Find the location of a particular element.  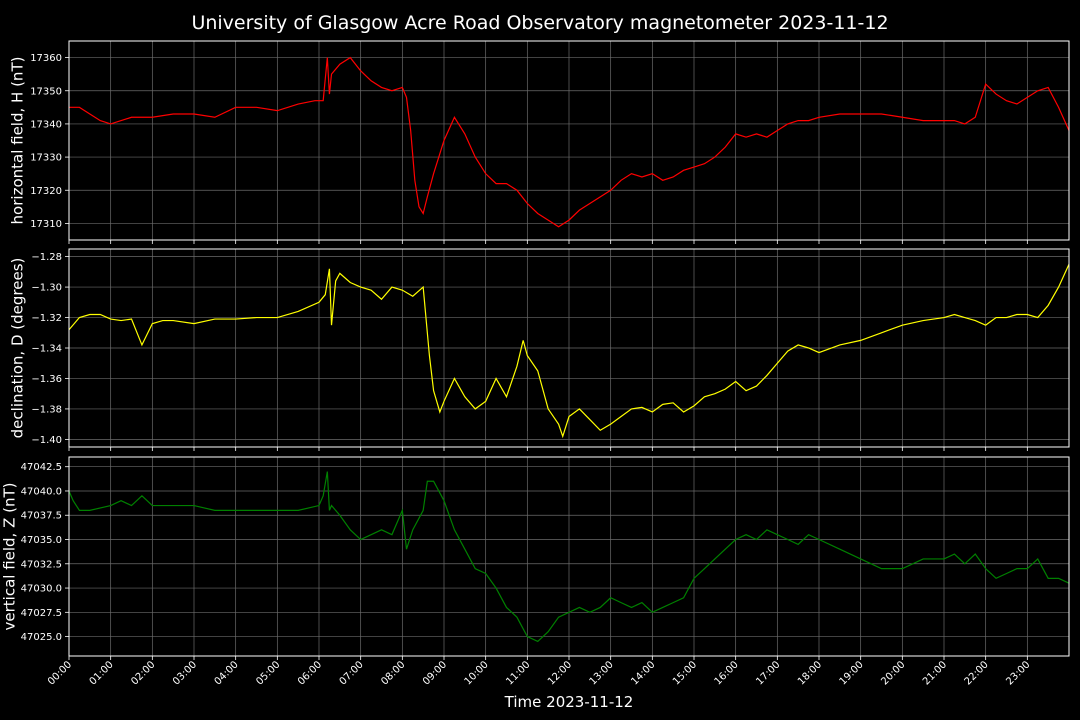

y-tick-label: −1.38 is located at coordinates (46, 409).